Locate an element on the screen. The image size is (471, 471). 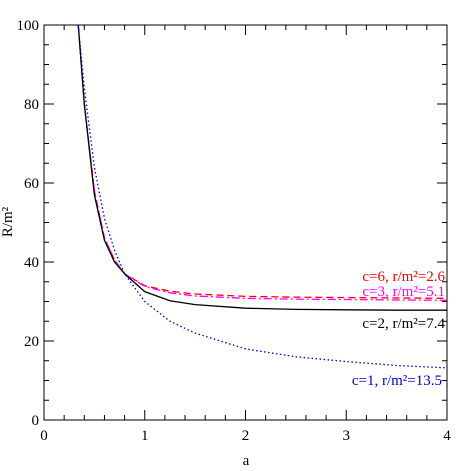
series-label: c=3, r/m²=5.1 is located at coordinates (403, 292).